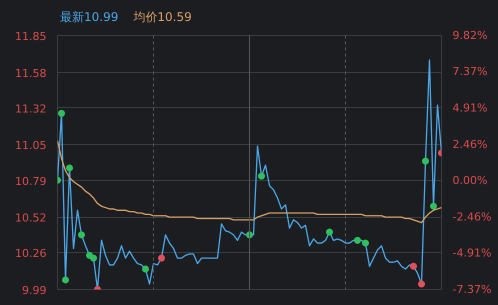  I want to click on y-tick-label: 11.58, so click(31, 73).